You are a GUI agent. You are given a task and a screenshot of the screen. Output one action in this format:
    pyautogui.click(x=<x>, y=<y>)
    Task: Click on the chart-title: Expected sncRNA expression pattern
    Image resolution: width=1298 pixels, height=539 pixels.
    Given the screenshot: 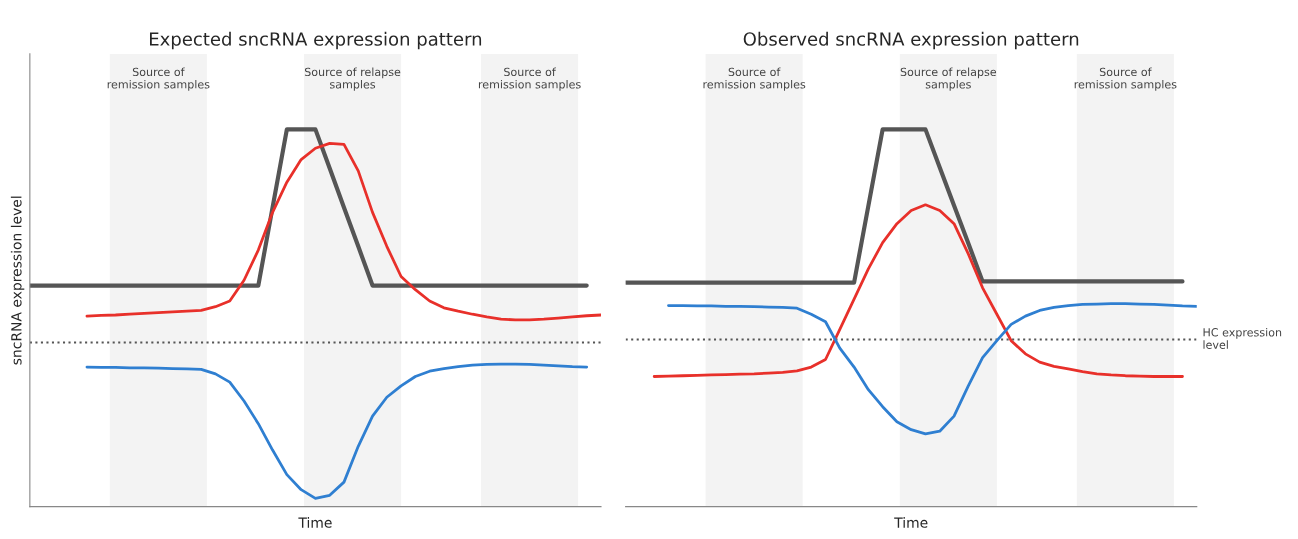 What is the action you would take?
    pyautogui.click(x=316, y=40)
    